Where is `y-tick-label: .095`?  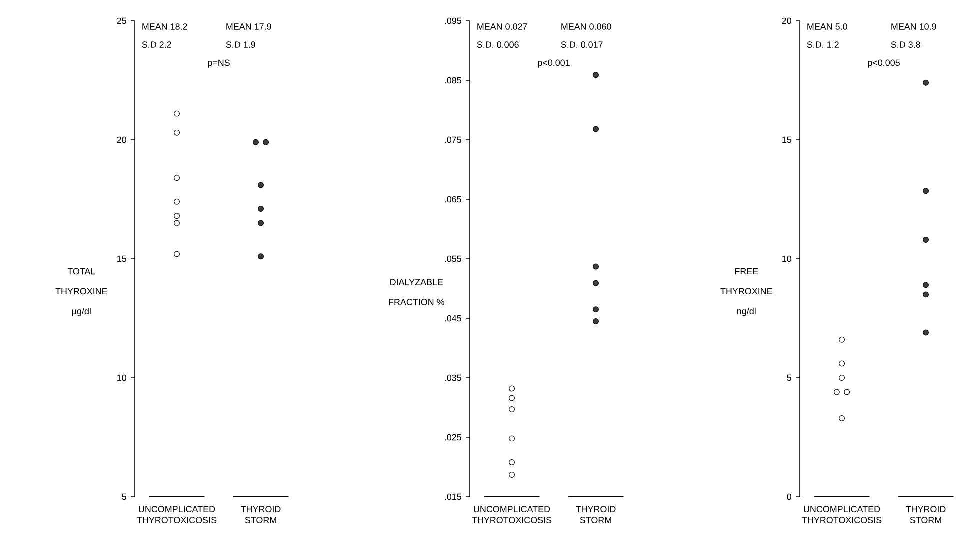
y-tick-label: .095 is located at coordinates (453, 21).